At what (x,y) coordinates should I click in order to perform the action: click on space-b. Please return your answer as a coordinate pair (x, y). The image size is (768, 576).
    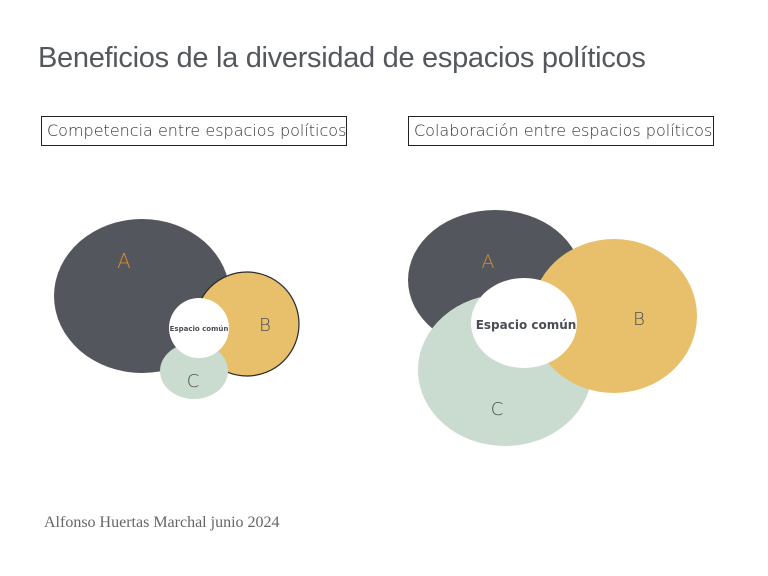
    Looking at the image, I should click on (614, 316).